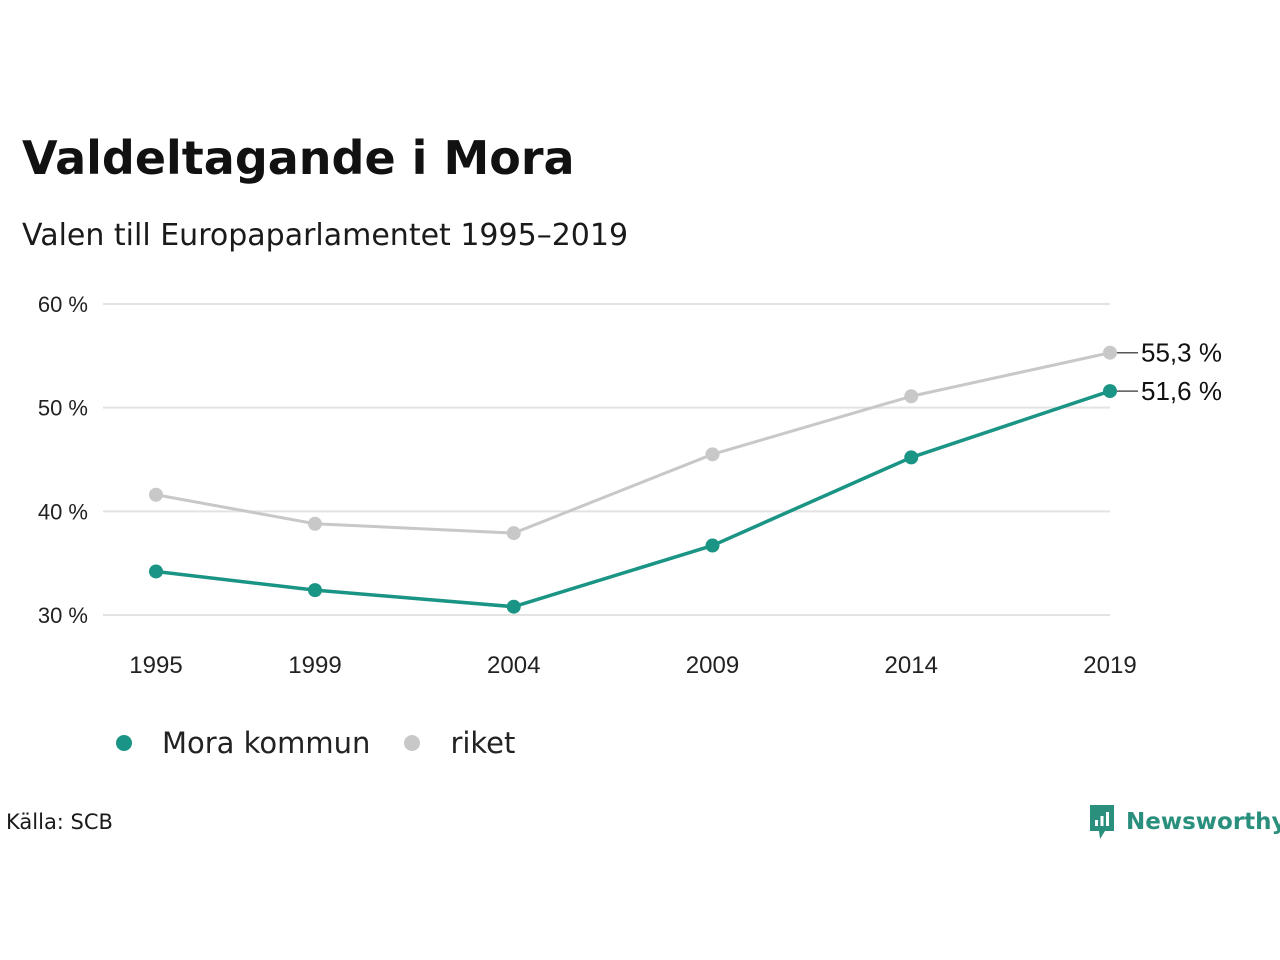 The image size is (1280, 960). What do you see at coordinates (911, 665) in the screenshot?
I see `x-tick-label: 2014` at bounding box center [911, 665].